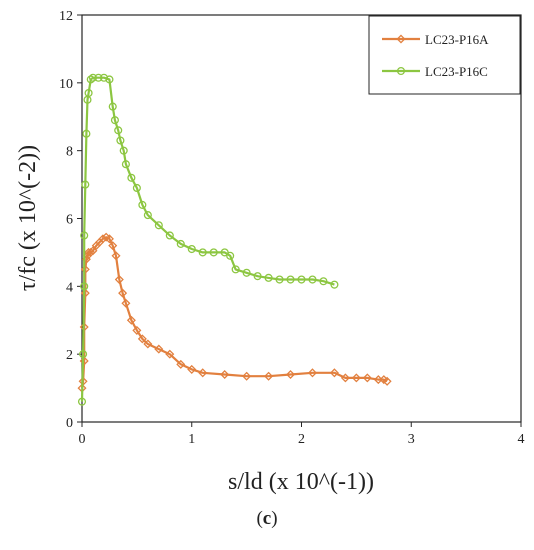 This screenshot has width=534, height=550. I want to click on y-axis-title: τ/fc (x 10^(-2)), so click(28, 218).